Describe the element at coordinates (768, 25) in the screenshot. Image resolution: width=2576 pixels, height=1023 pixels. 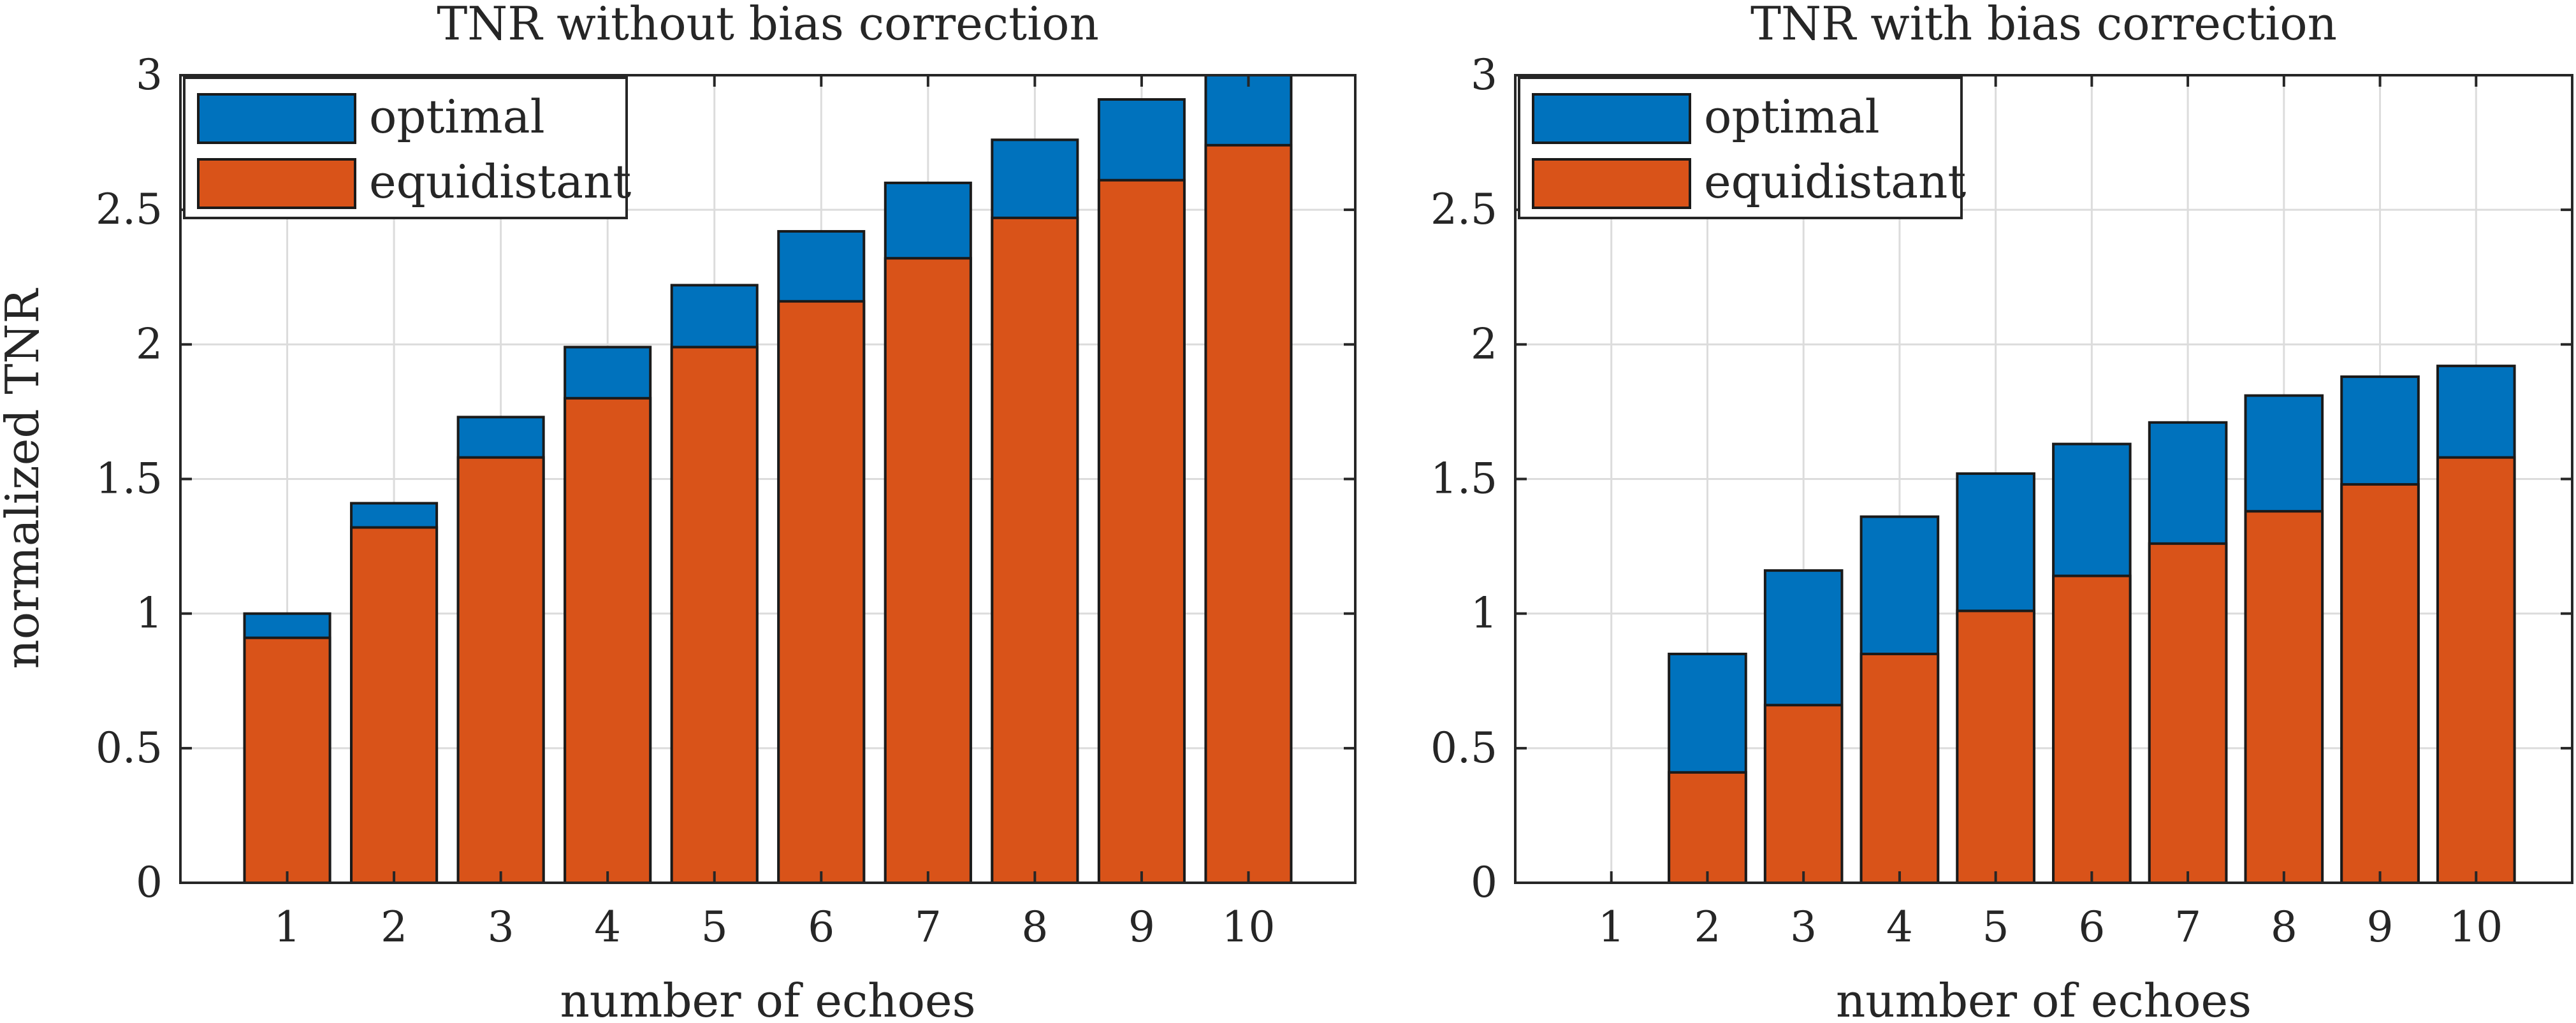
I see `chart-title: TNR without bias correction` at that location.